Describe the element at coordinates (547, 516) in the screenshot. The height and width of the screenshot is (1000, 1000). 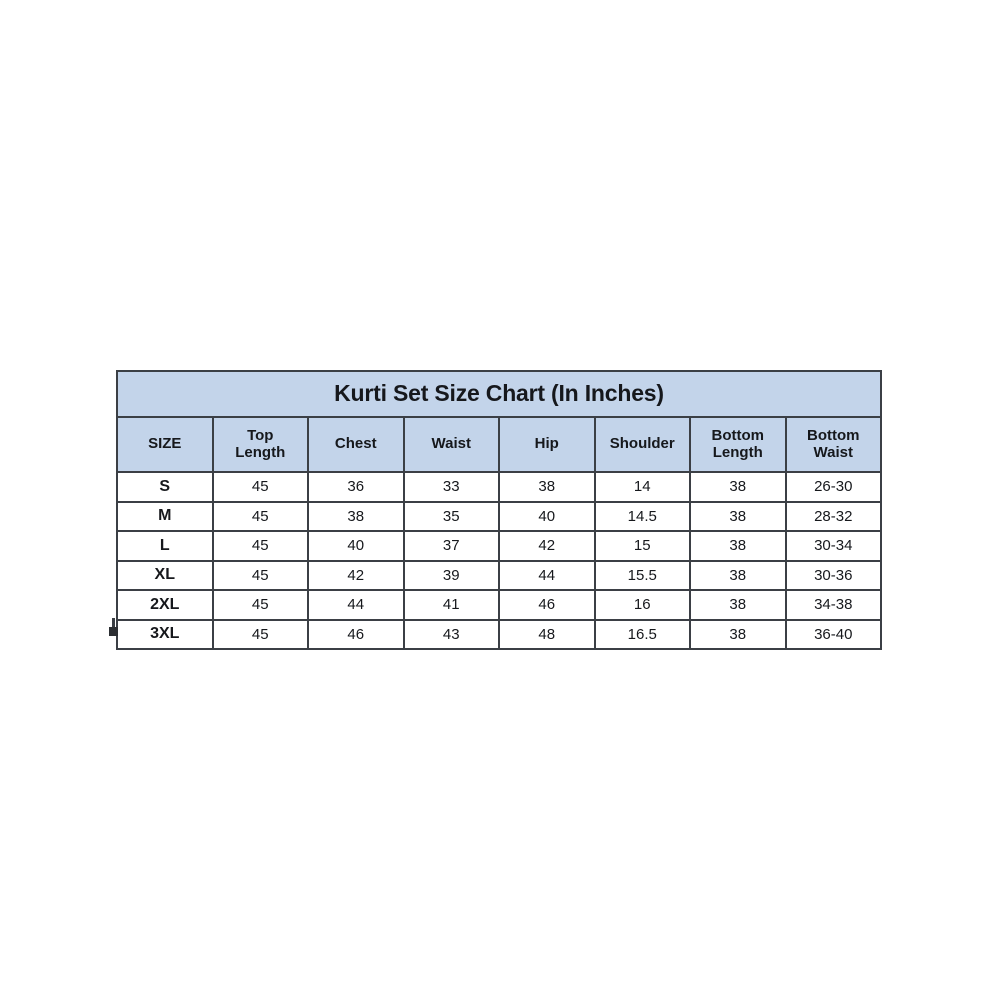
I see `cell-hip: 40` at that location.